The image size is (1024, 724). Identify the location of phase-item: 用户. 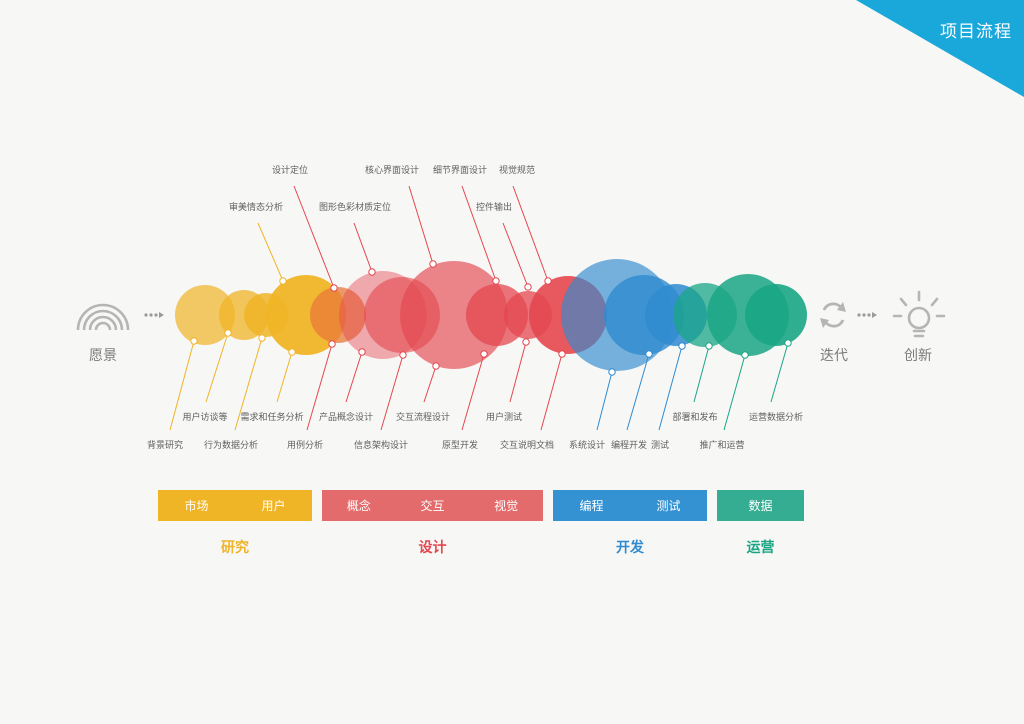
(273, 506).